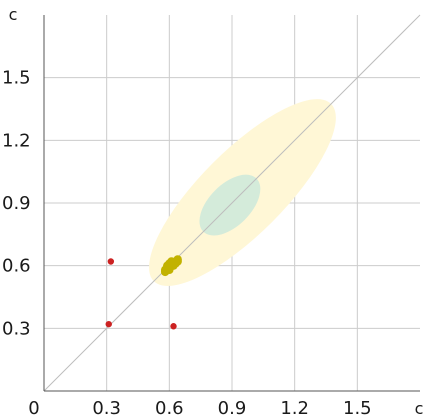 The width and height of the screenshot is (427, 419). What do you see at coordinates (16, 203) in the screenshot?
I see `y-tick-label: 0.9` at bounding box center [16, 203].